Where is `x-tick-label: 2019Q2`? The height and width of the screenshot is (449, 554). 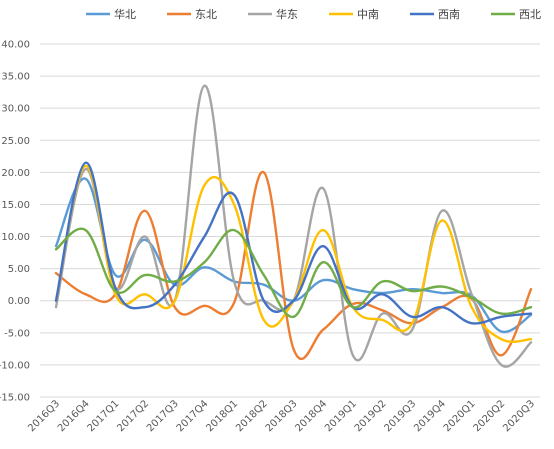 x-tick-label: 2019Q2 is located at coordinates (371, 416).